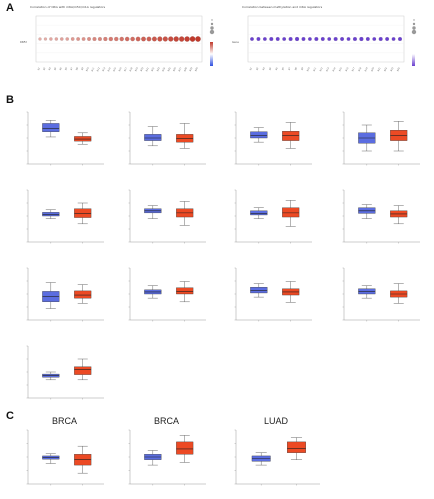  Describe the element at coordinates (92, 69) in the screenshot. I see `x-tick-label: g11` at that location.